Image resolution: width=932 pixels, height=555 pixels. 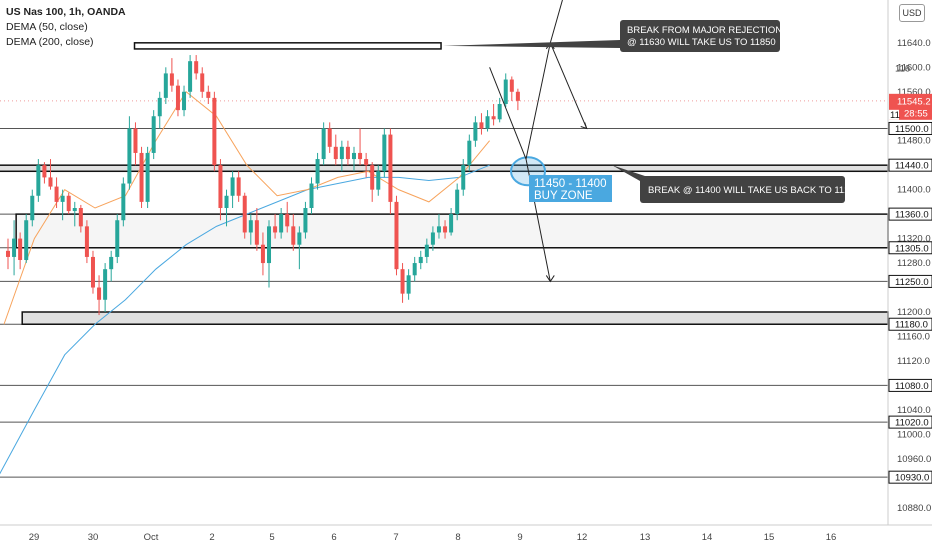 I want to click on y-tick-label: 11040.0, so click(x=914, y=410).